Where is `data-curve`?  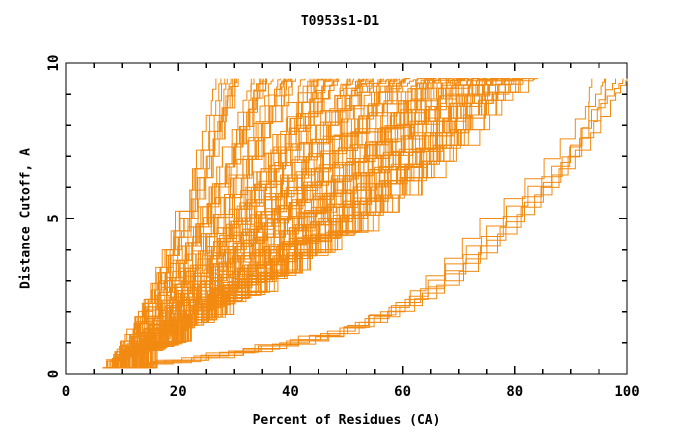 data-curve is located at coordinates (162, 223).